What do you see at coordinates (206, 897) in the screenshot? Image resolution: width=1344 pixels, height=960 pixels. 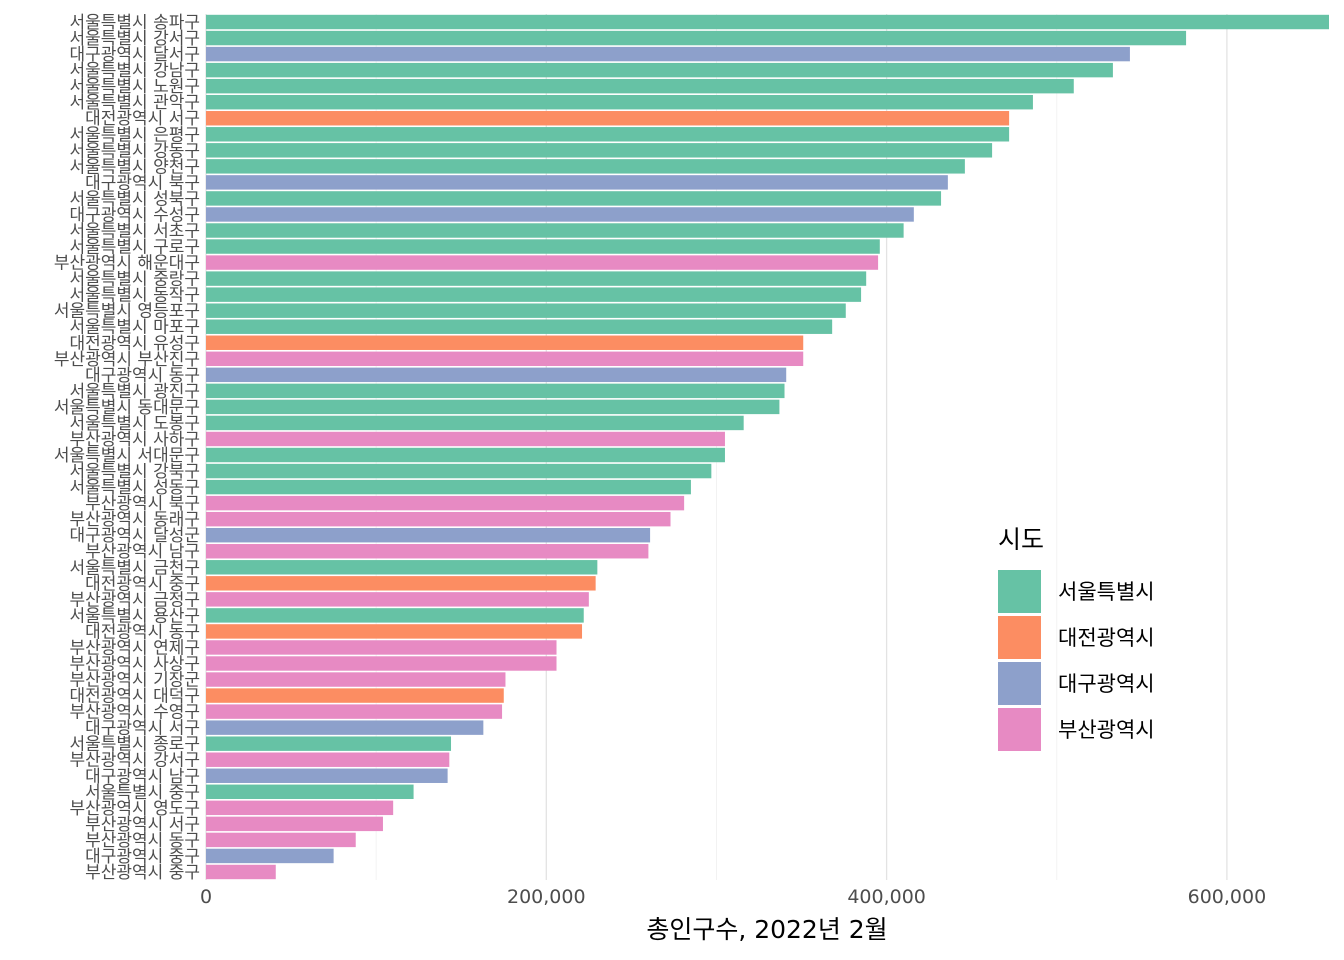 I see `x-tick-label: 0` at bounding box center [206, 897].